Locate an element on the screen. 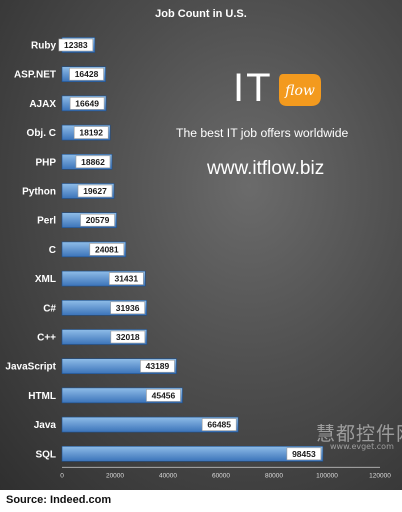  category-label: JavaScript is located at coordinates (30, 367).